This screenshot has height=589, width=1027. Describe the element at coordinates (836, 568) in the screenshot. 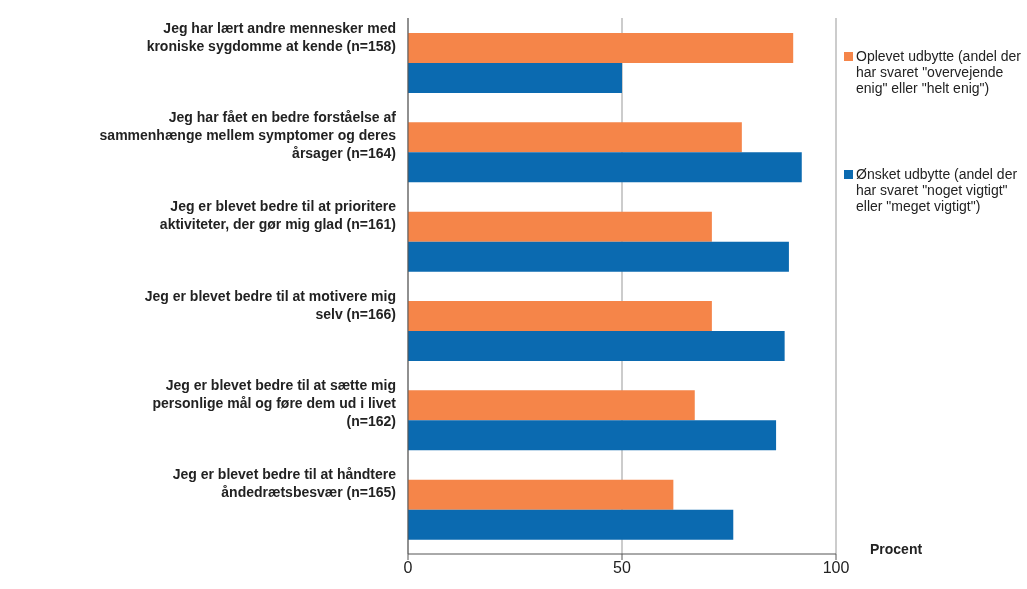

I see `x-tick-label: 100` at that location.